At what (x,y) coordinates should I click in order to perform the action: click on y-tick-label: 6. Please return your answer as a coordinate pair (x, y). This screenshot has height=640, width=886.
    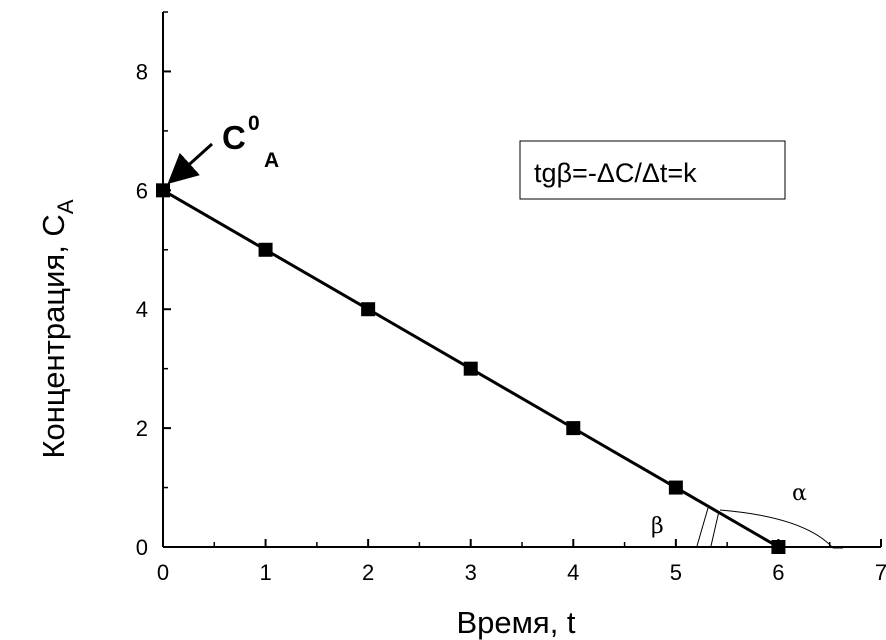
    Looking at the image, I should click on (142, 190).